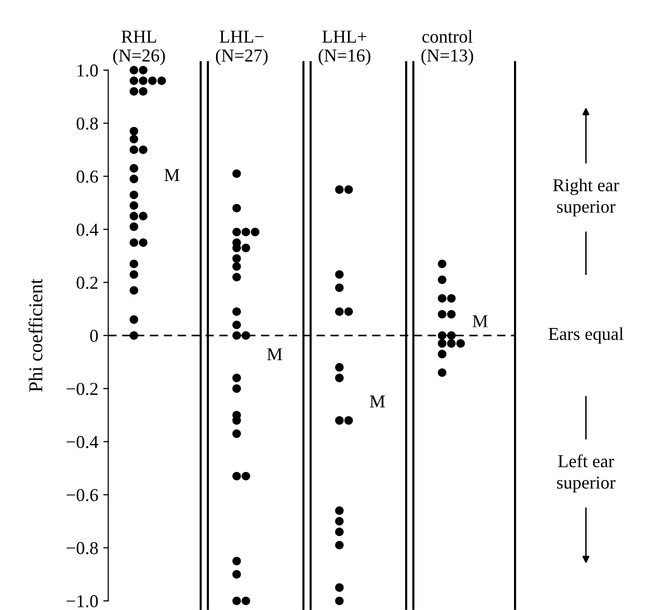 This screenshot has height=610, width=656. I want to click on x-tick-label: LHL+ (N=16), so click(344, 48).